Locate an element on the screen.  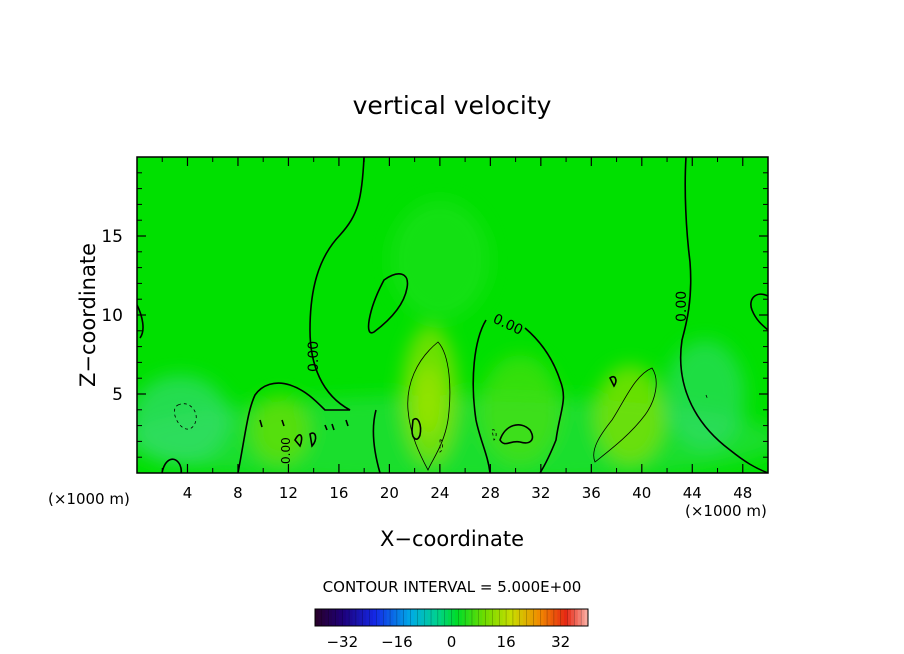
colorbar-frame is located at coordinates (451, 617).